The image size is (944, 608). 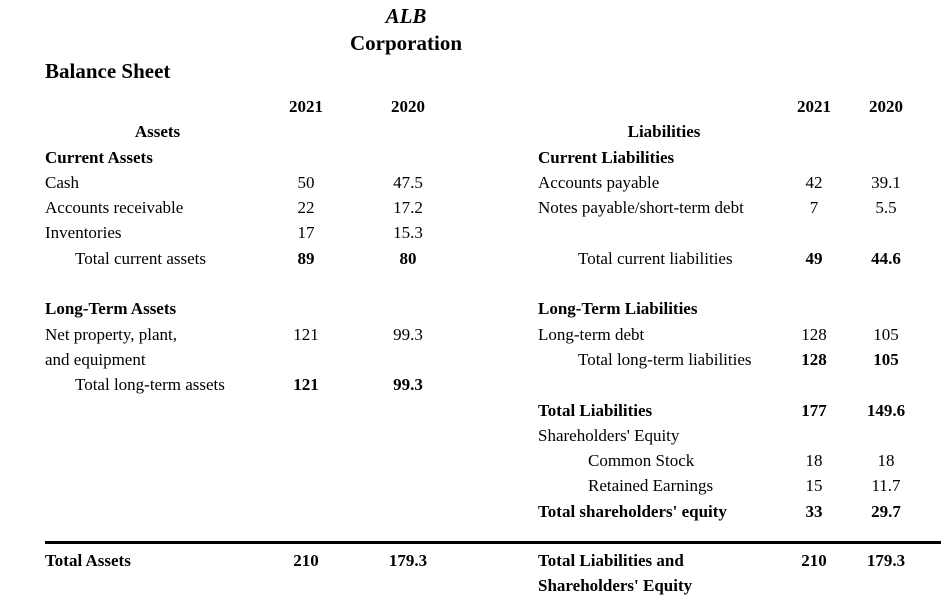 I want to click on company-title-block: ALB Corporation, so click(x=406, y=30).